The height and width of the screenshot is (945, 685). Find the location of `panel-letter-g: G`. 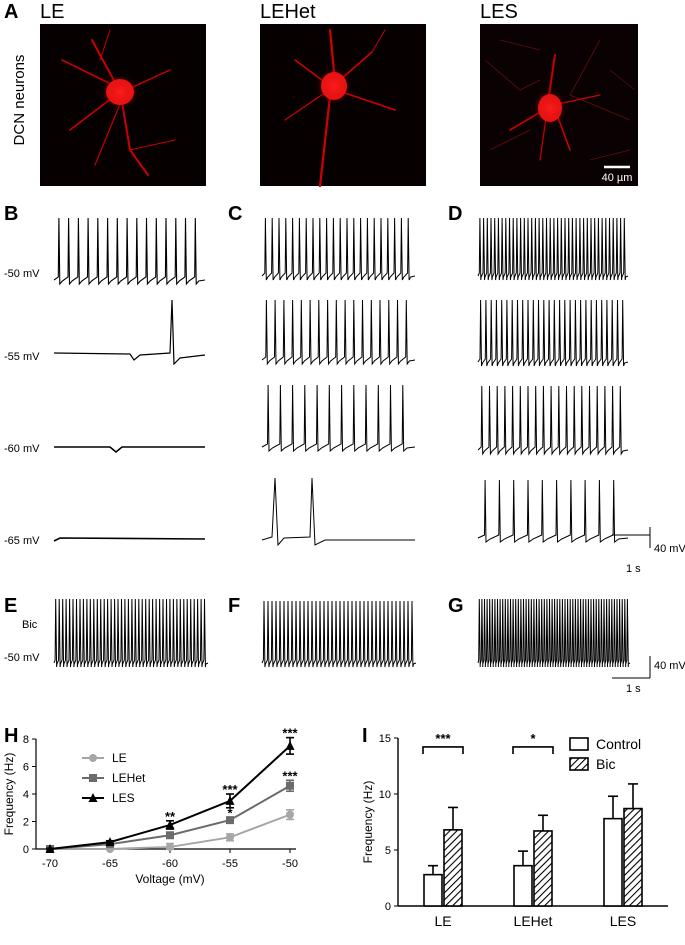

panel-letter-g: G is located at coordinates (456, 606).